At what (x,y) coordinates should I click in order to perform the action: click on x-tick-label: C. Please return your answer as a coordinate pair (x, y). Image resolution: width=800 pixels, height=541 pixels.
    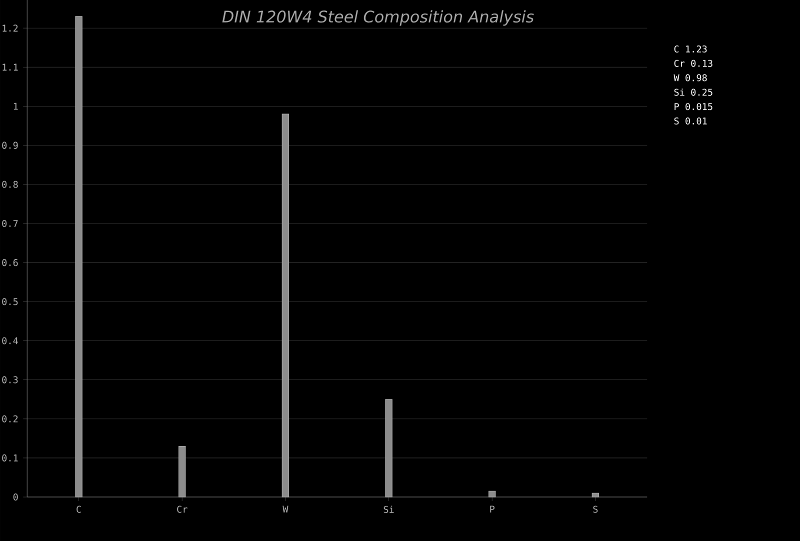
    Looking at the image, I should click on (78, 509).